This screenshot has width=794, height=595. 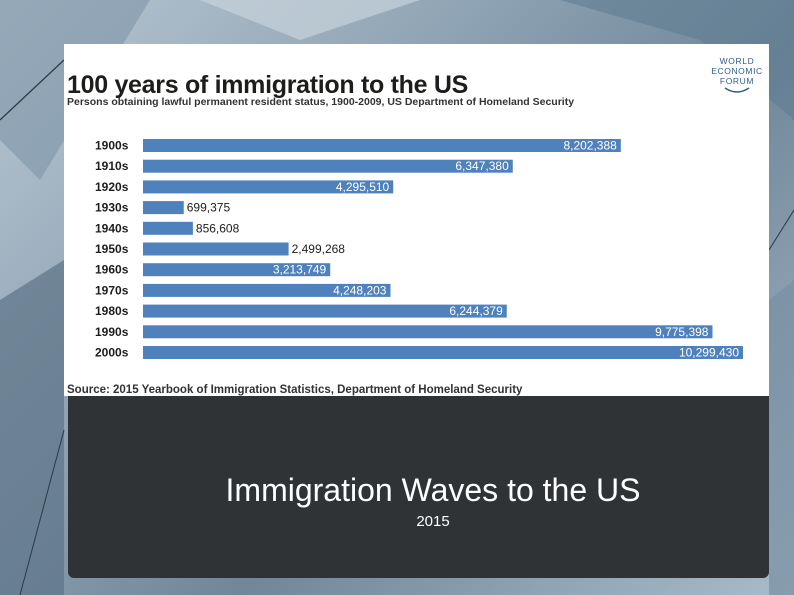 I want to click on category-label: 1980s, so click(x=112, y=311).